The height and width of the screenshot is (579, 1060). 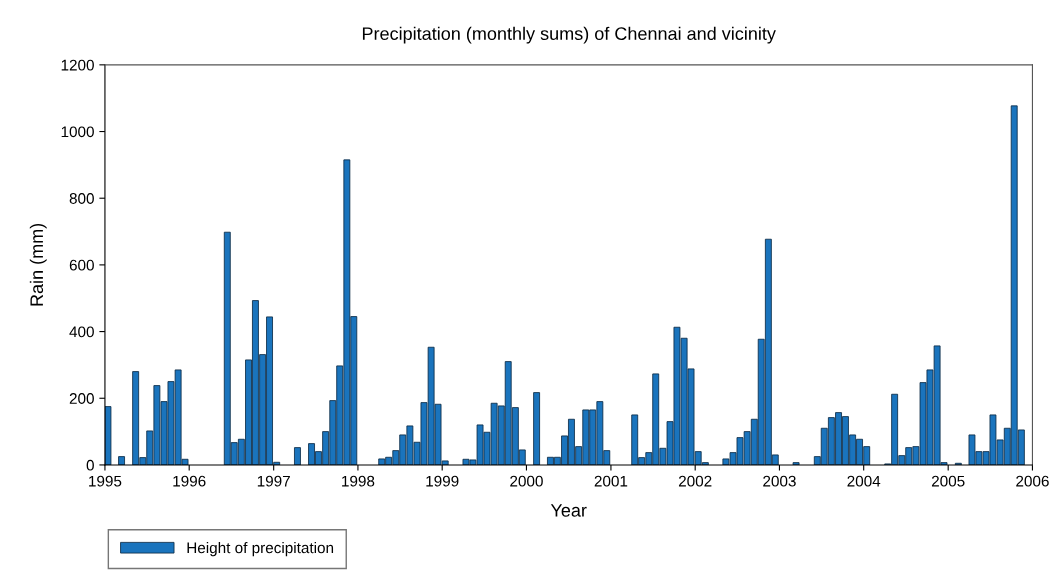 I want to click on x-axis-title: Year, so click(x=568, y=510).